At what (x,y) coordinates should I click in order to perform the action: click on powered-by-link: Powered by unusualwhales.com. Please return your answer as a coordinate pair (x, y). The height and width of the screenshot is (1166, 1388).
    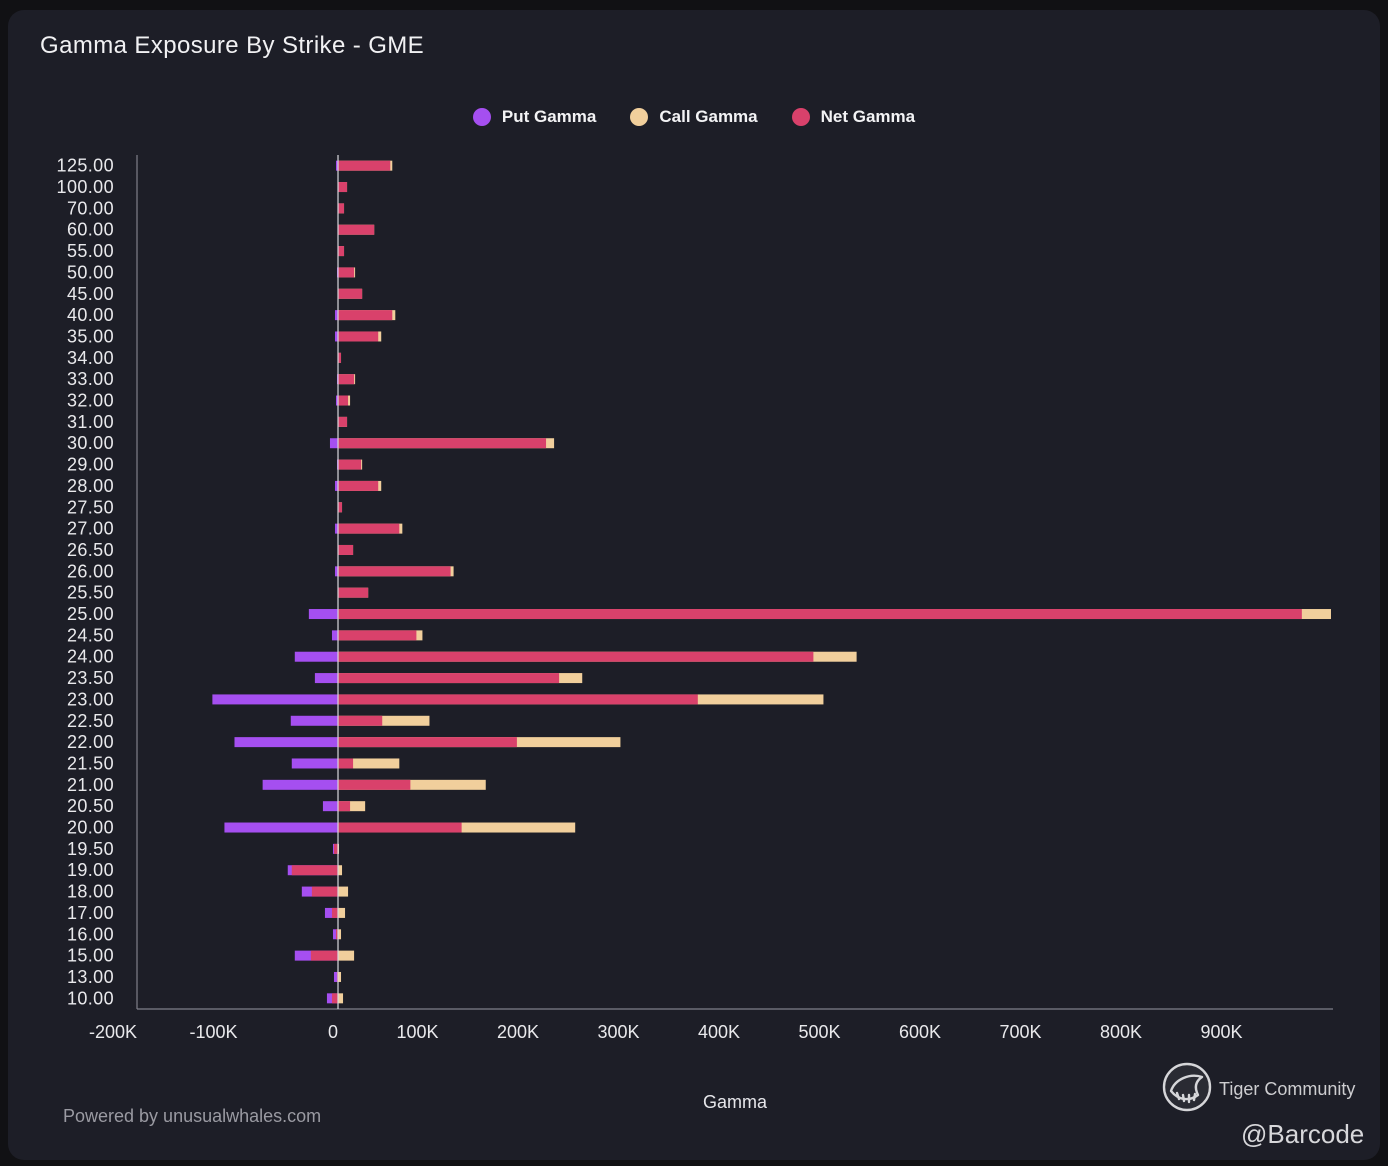
    Looking at the image, I should click on (192, 1116).